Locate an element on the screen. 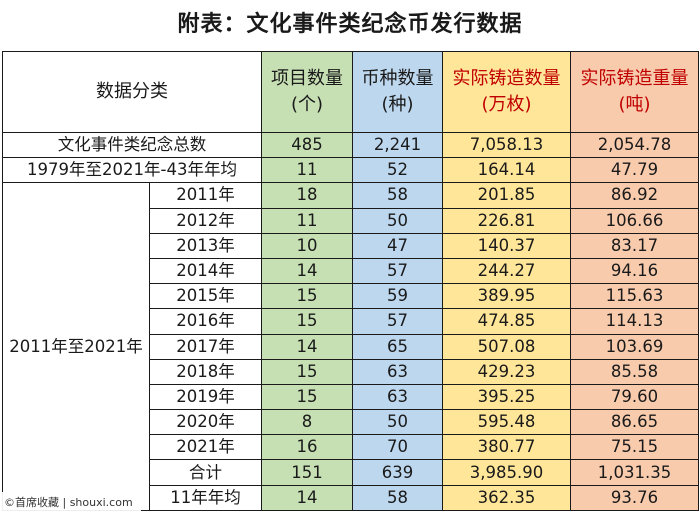 The width and height of the screenshot is (700, 514). mint-count-cell: 244.27 is located at coordinates (506, 271).